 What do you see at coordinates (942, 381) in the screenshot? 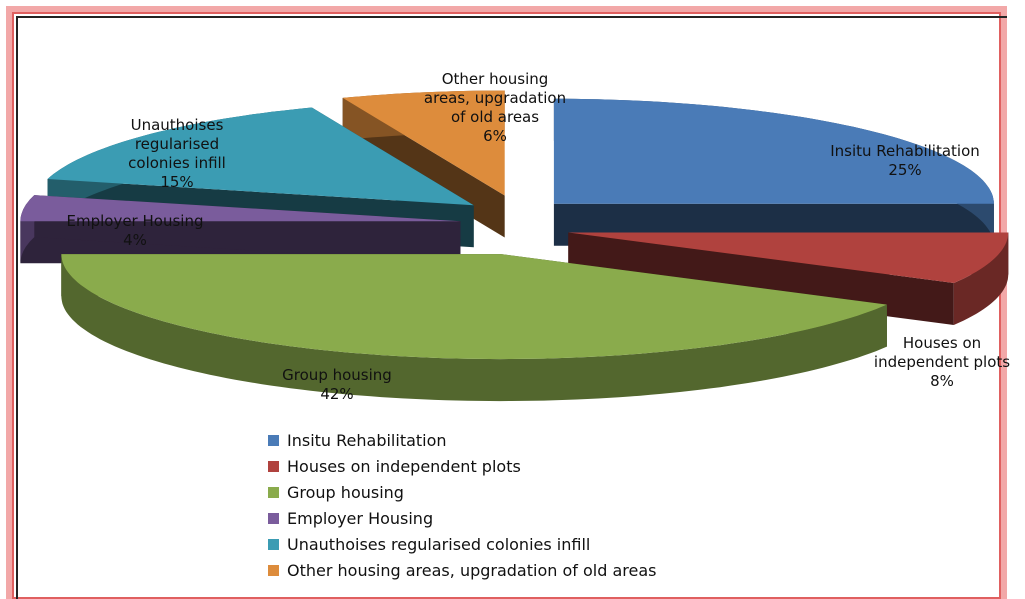
I see `label-value: 8%` at bounding box center [942, 381].